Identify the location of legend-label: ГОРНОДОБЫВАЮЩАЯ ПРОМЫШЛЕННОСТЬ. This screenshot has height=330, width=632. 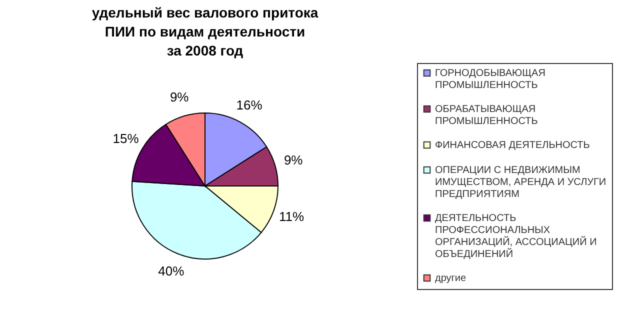
(490, 79).